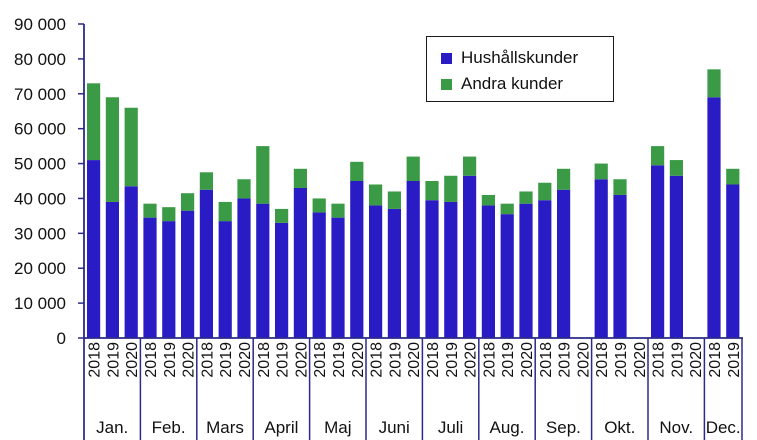 The image size is (757, 440). What do you see at coordinates (264, 360) in the screenshot?
I see `year-label-9: 2018` at bounding box center [264, 360].